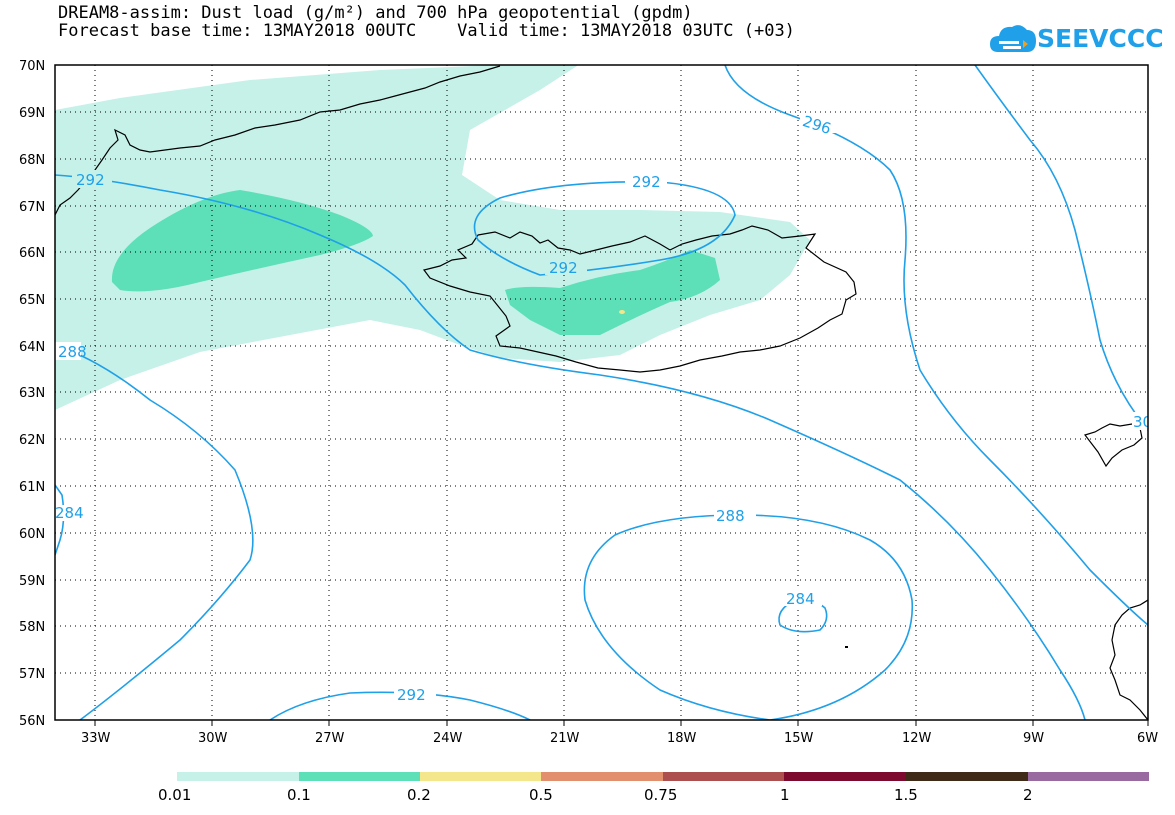 The width and height of the screenshot is (1175, 815). Describe the element at coordinates (32, 581) in the screenshot. I see `svg-text: 59N` at that location.